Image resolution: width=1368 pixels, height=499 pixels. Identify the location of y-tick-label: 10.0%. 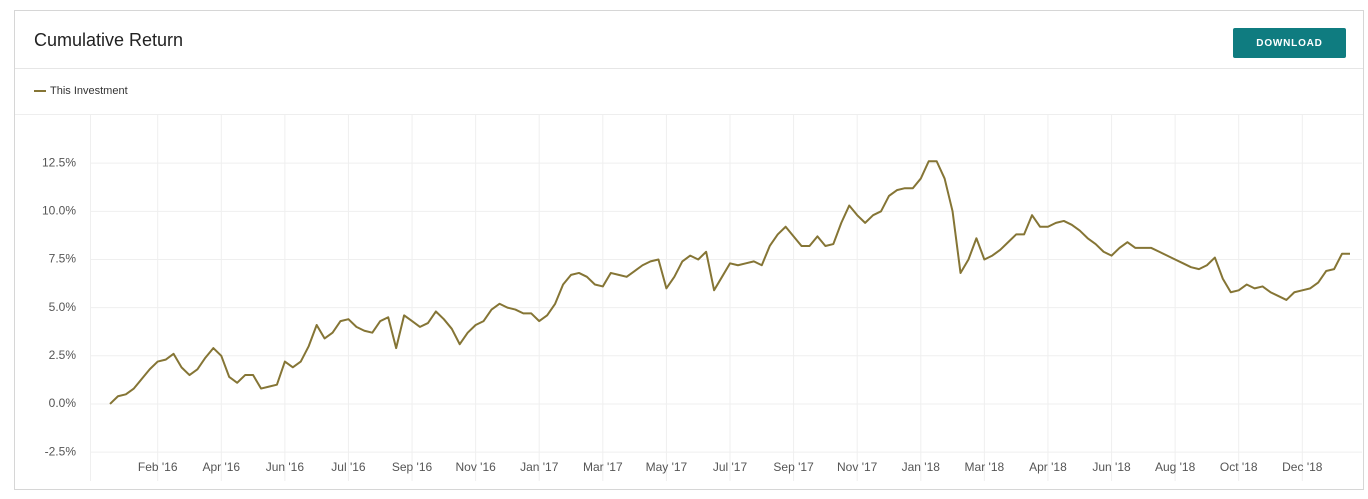
(59, 210).